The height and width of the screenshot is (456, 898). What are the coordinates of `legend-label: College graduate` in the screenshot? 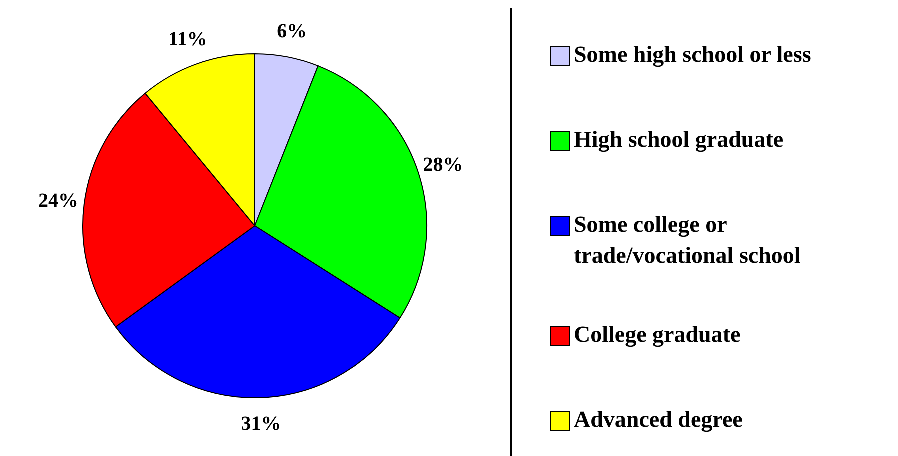 It's located at (658, 335).